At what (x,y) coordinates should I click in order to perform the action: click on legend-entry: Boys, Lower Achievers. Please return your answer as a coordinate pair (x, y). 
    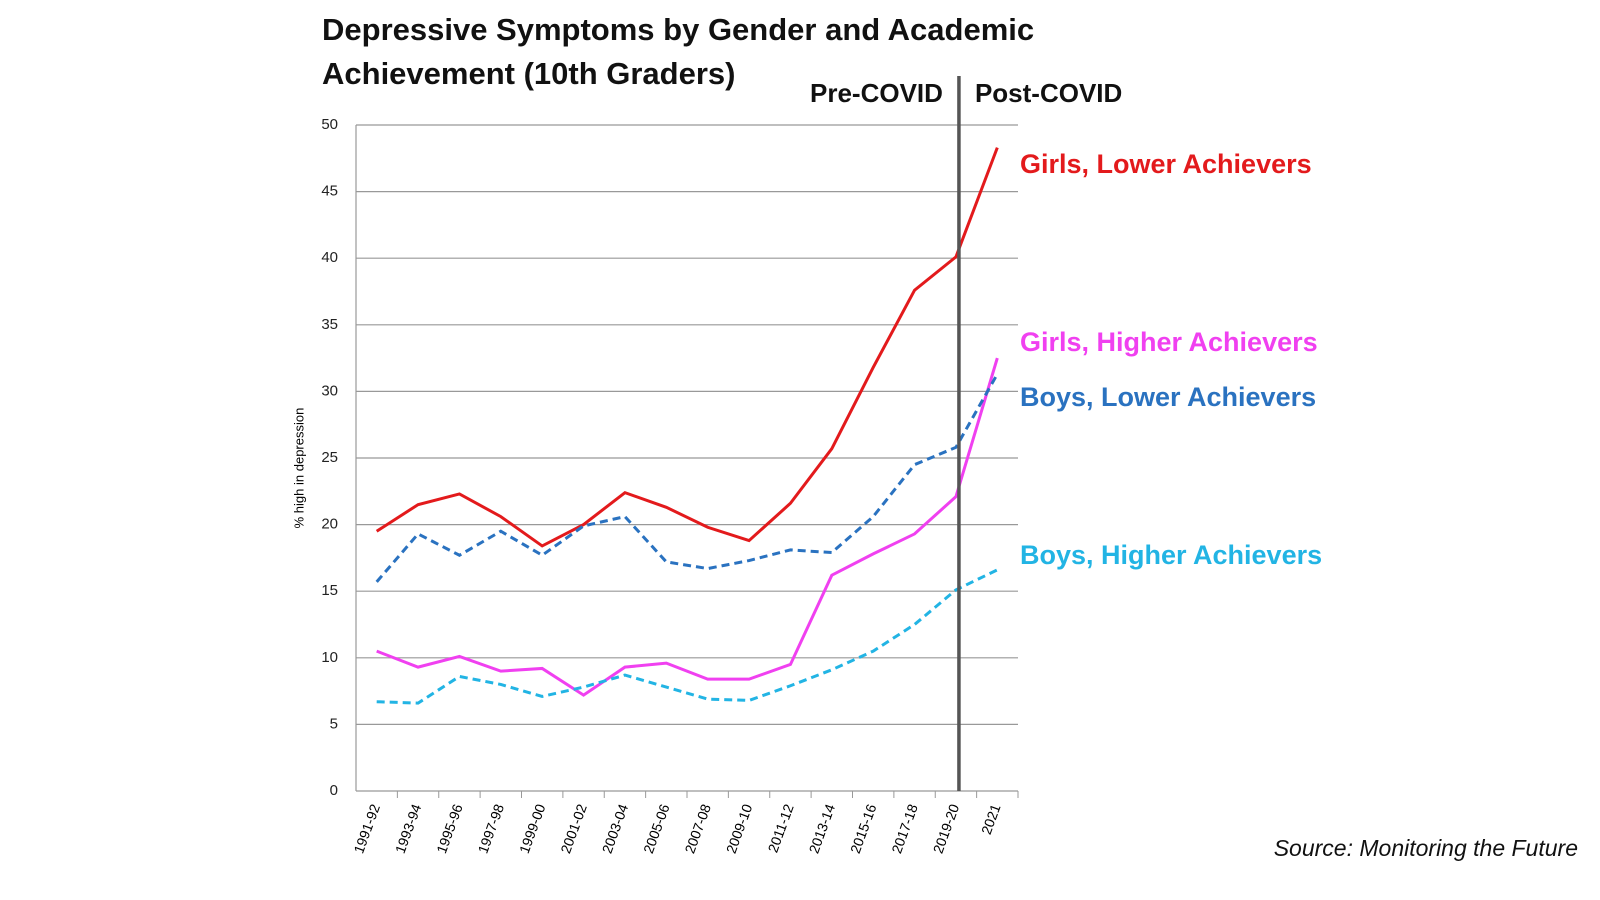
    Looking at the image, I should click on (1168, 397).